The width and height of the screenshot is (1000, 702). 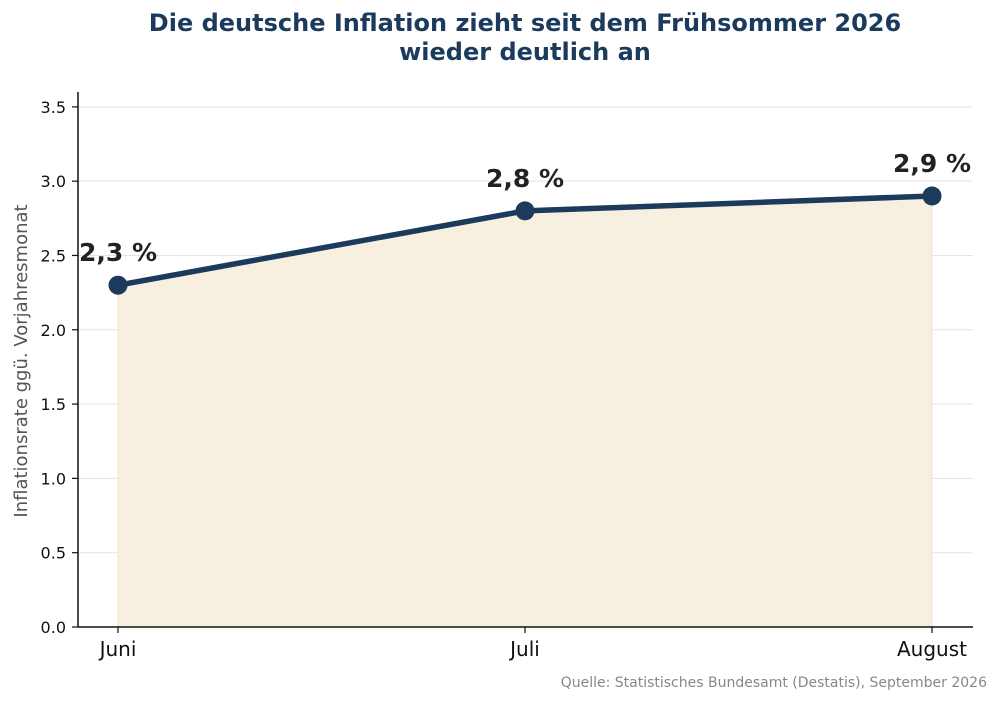 What do you see at coordinates (525, 240) in the screenshot?
I see `data-points` at bounding box center [525, 240].